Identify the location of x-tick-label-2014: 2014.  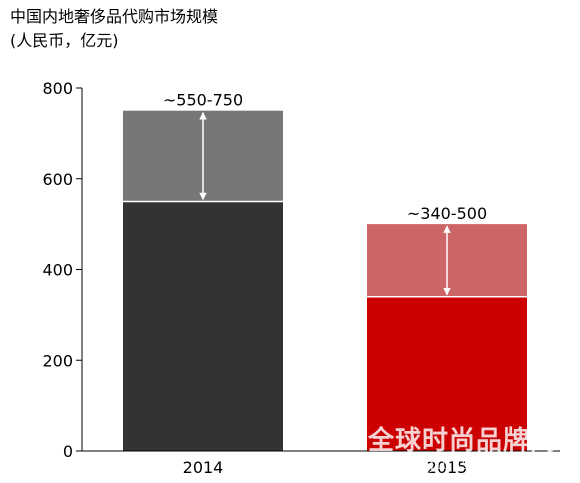
(203, 467).